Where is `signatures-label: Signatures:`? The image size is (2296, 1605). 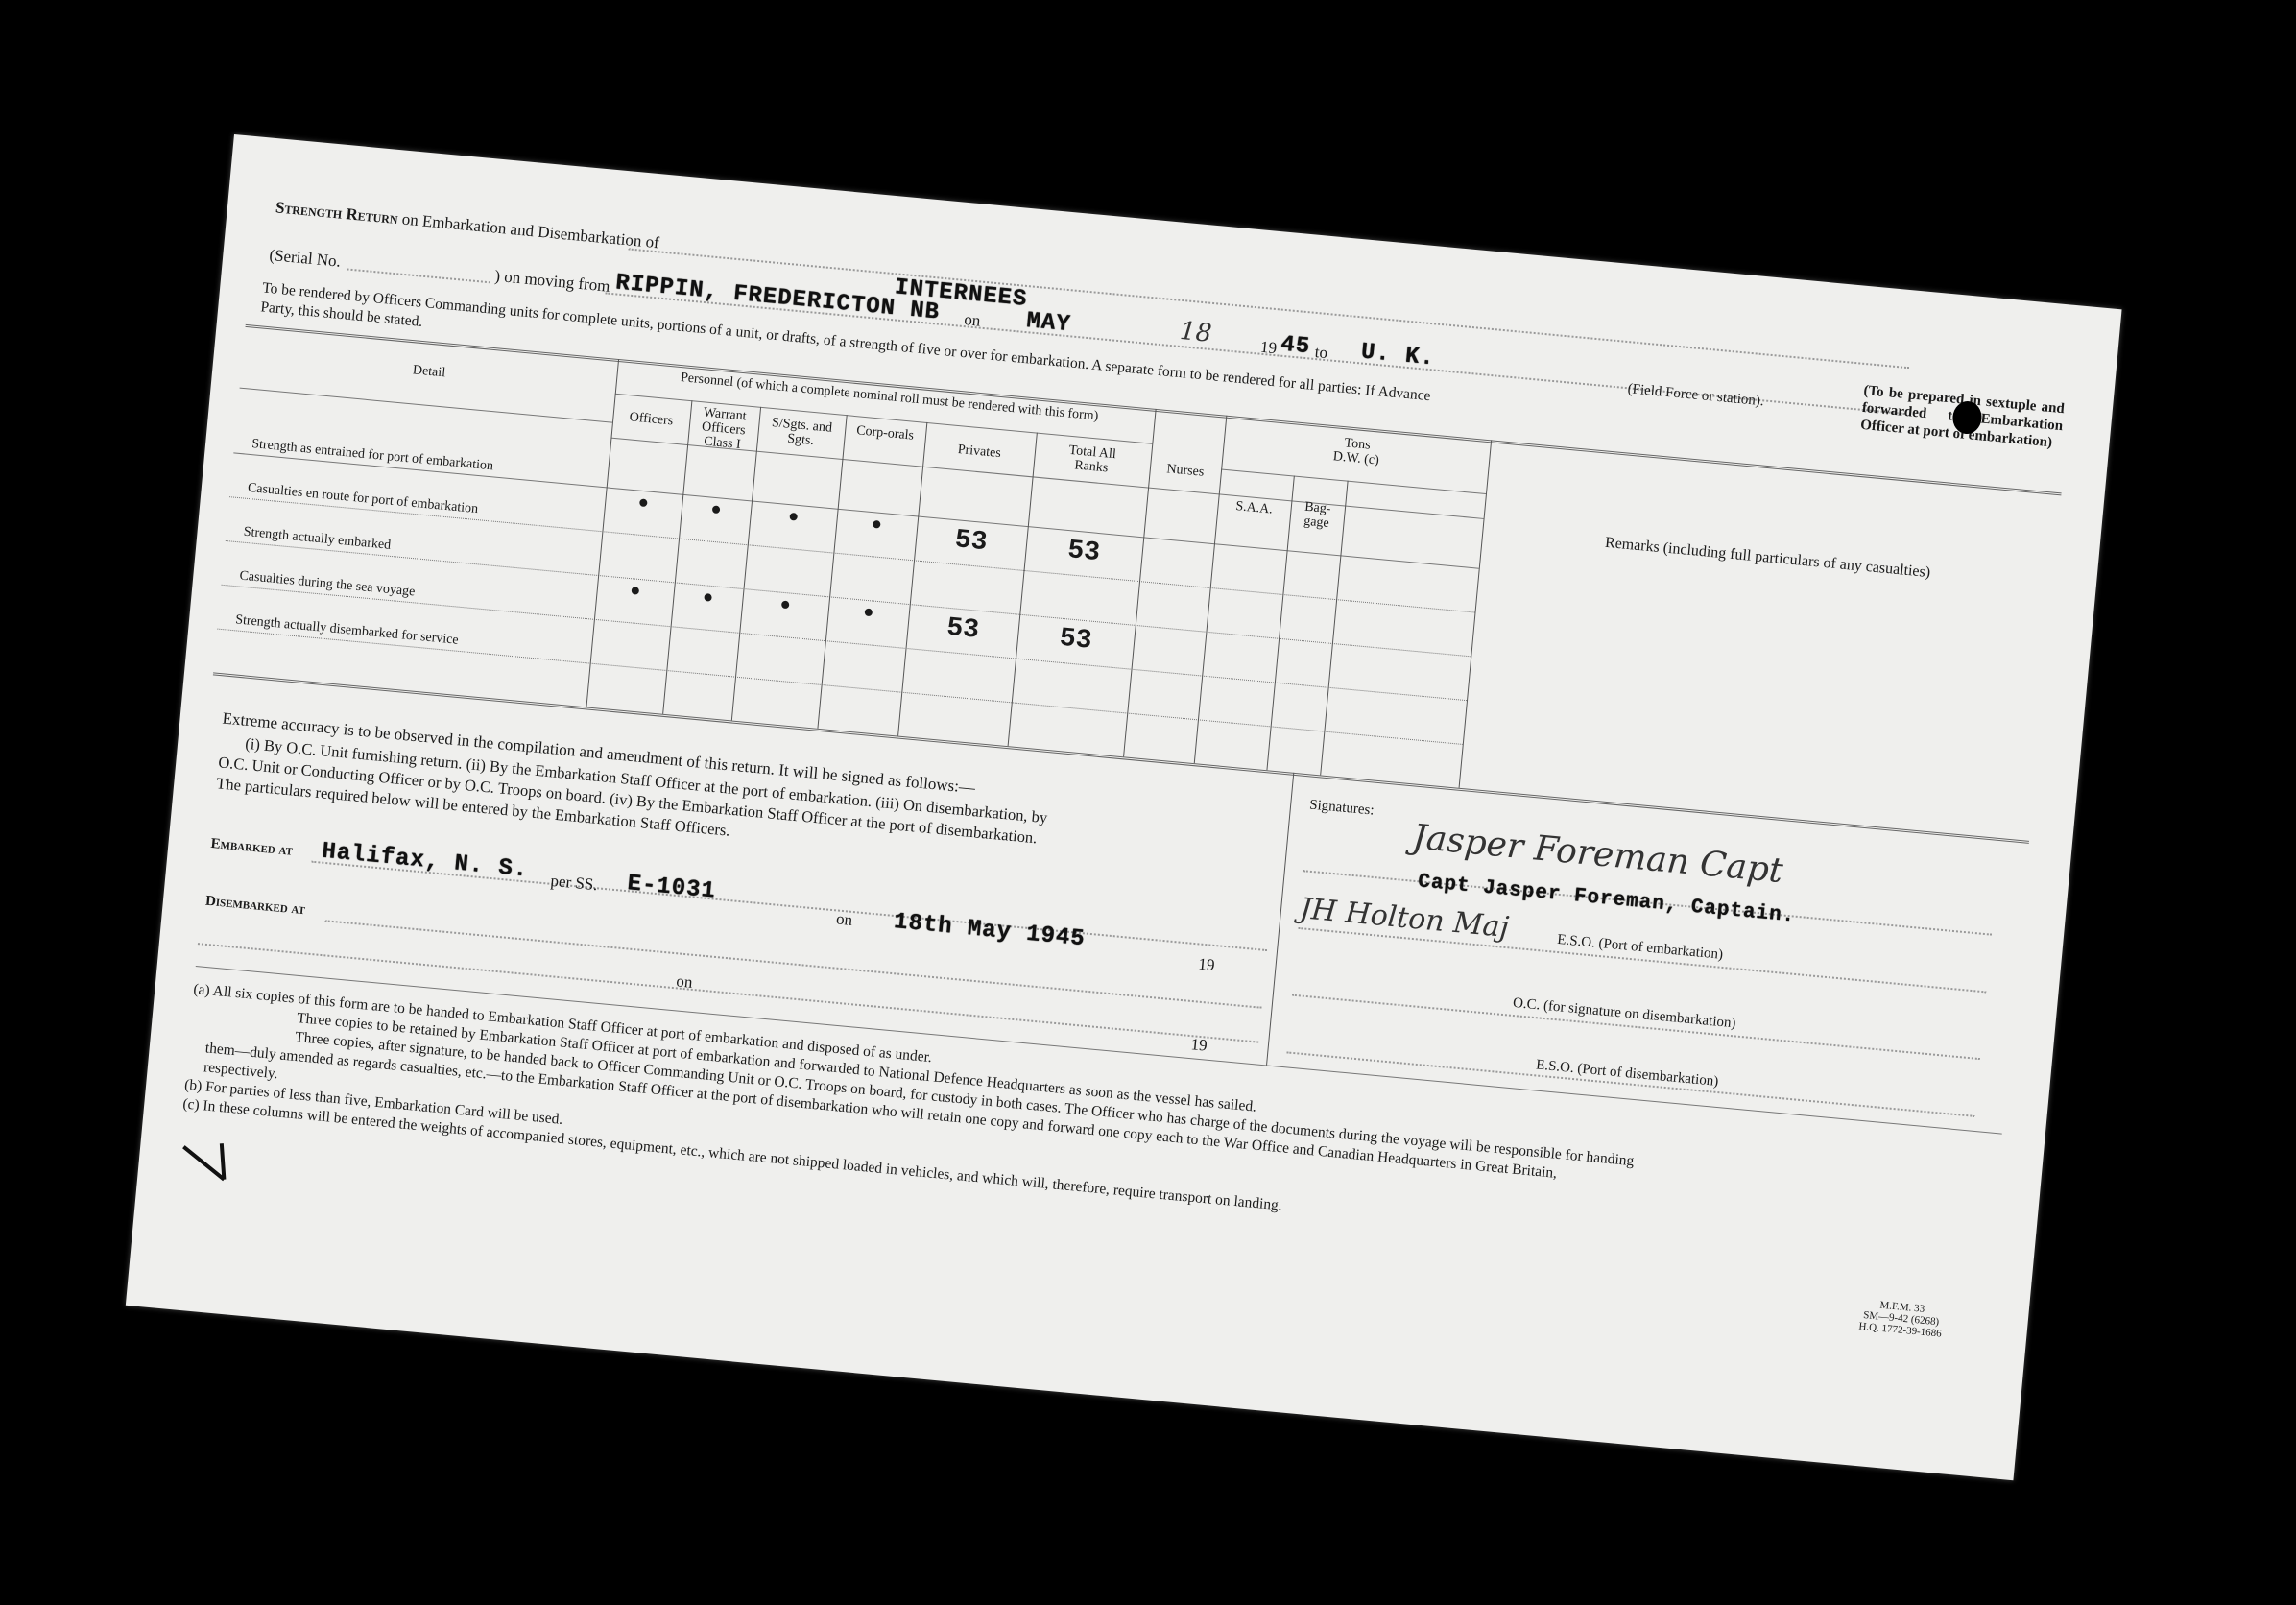 signatures-label: Signatures: is located at coordinates (1342, 808).